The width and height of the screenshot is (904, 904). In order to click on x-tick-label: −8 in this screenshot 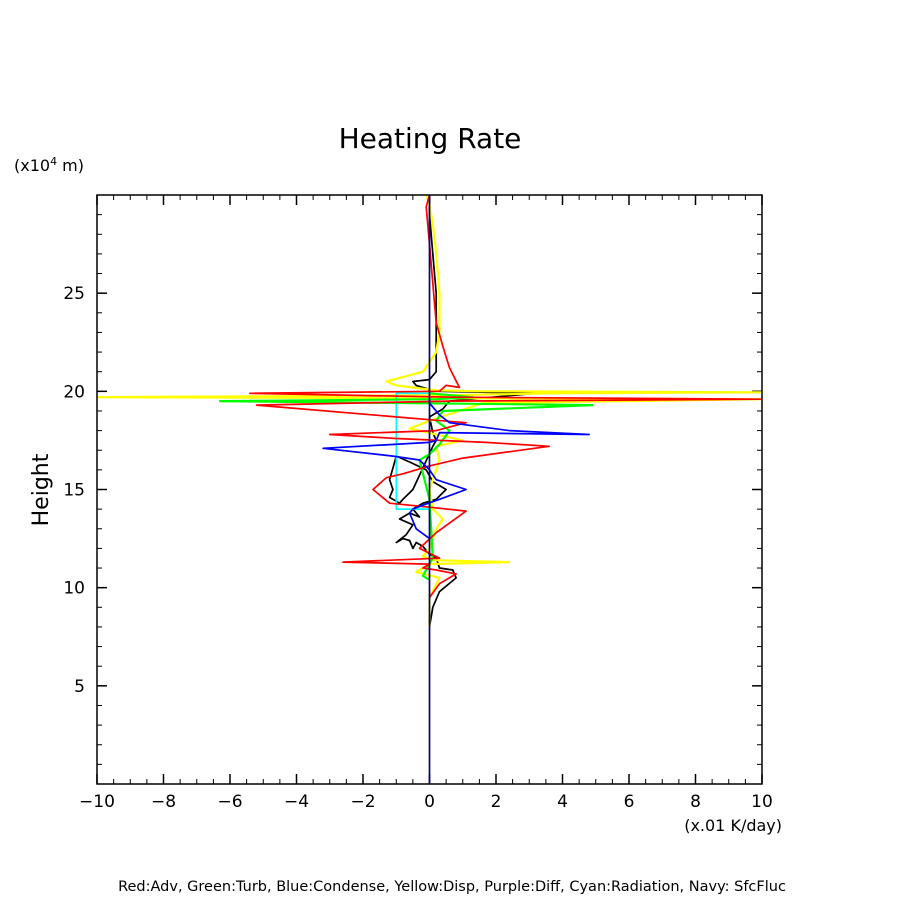, I will do `click(163, 802)`.